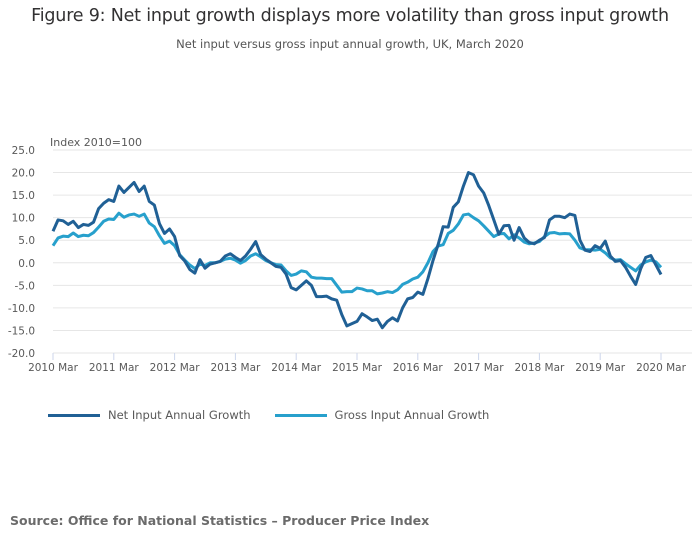  I want to click on legend-label-net: Net Input Annual Growth, so click(179, 415).